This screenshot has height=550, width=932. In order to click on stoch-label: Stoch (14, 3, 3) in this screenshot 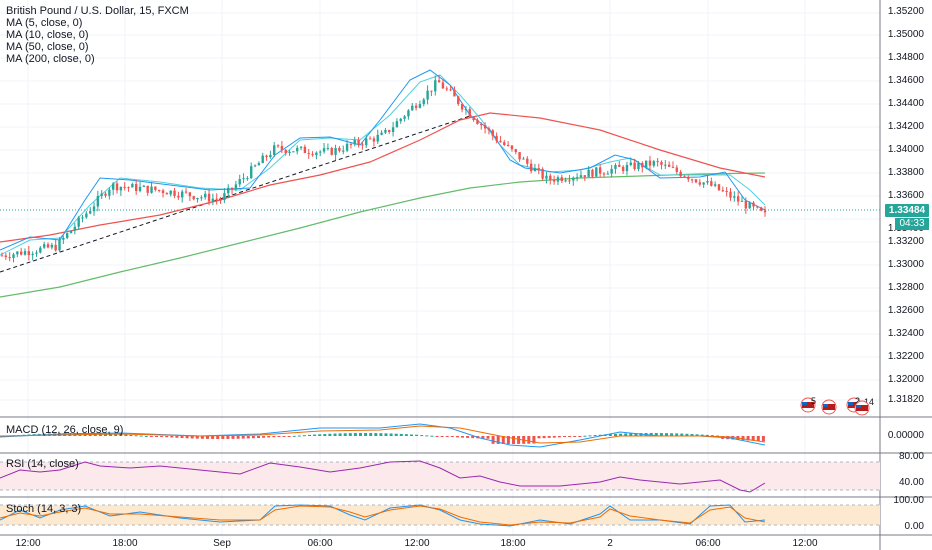, I will do `click(44, 509)`.